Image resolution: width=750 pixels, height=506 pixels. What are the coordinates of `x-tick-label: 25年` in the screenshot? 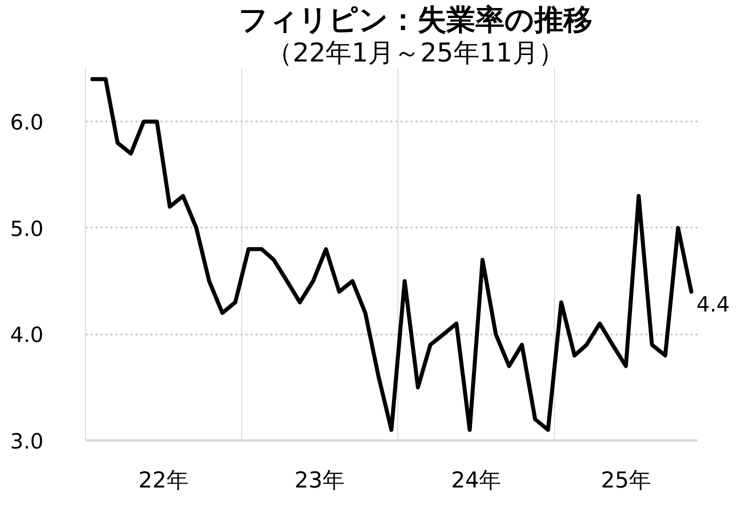 It's located at (625, 481).